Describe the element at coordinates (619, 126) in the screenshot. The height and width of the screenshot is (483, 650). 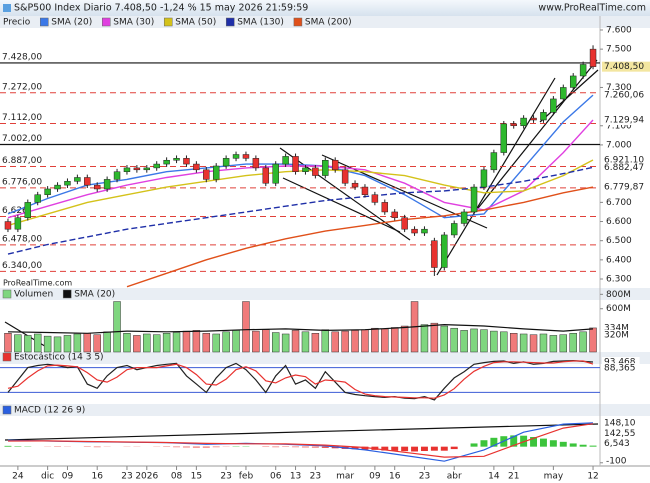
I see `y-tick-label: 7.100` at that location.